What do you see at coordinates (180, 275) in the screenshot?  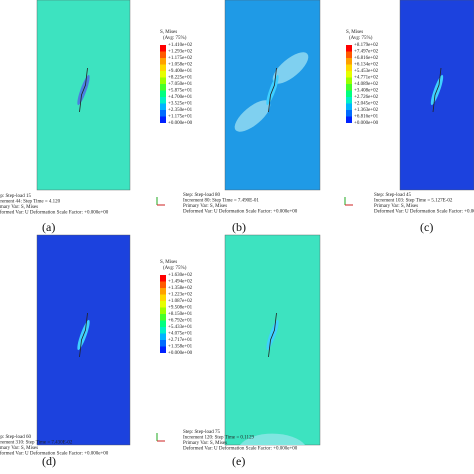 I see `legend-value: +1.630e+02` at bounding box center [180, 275].